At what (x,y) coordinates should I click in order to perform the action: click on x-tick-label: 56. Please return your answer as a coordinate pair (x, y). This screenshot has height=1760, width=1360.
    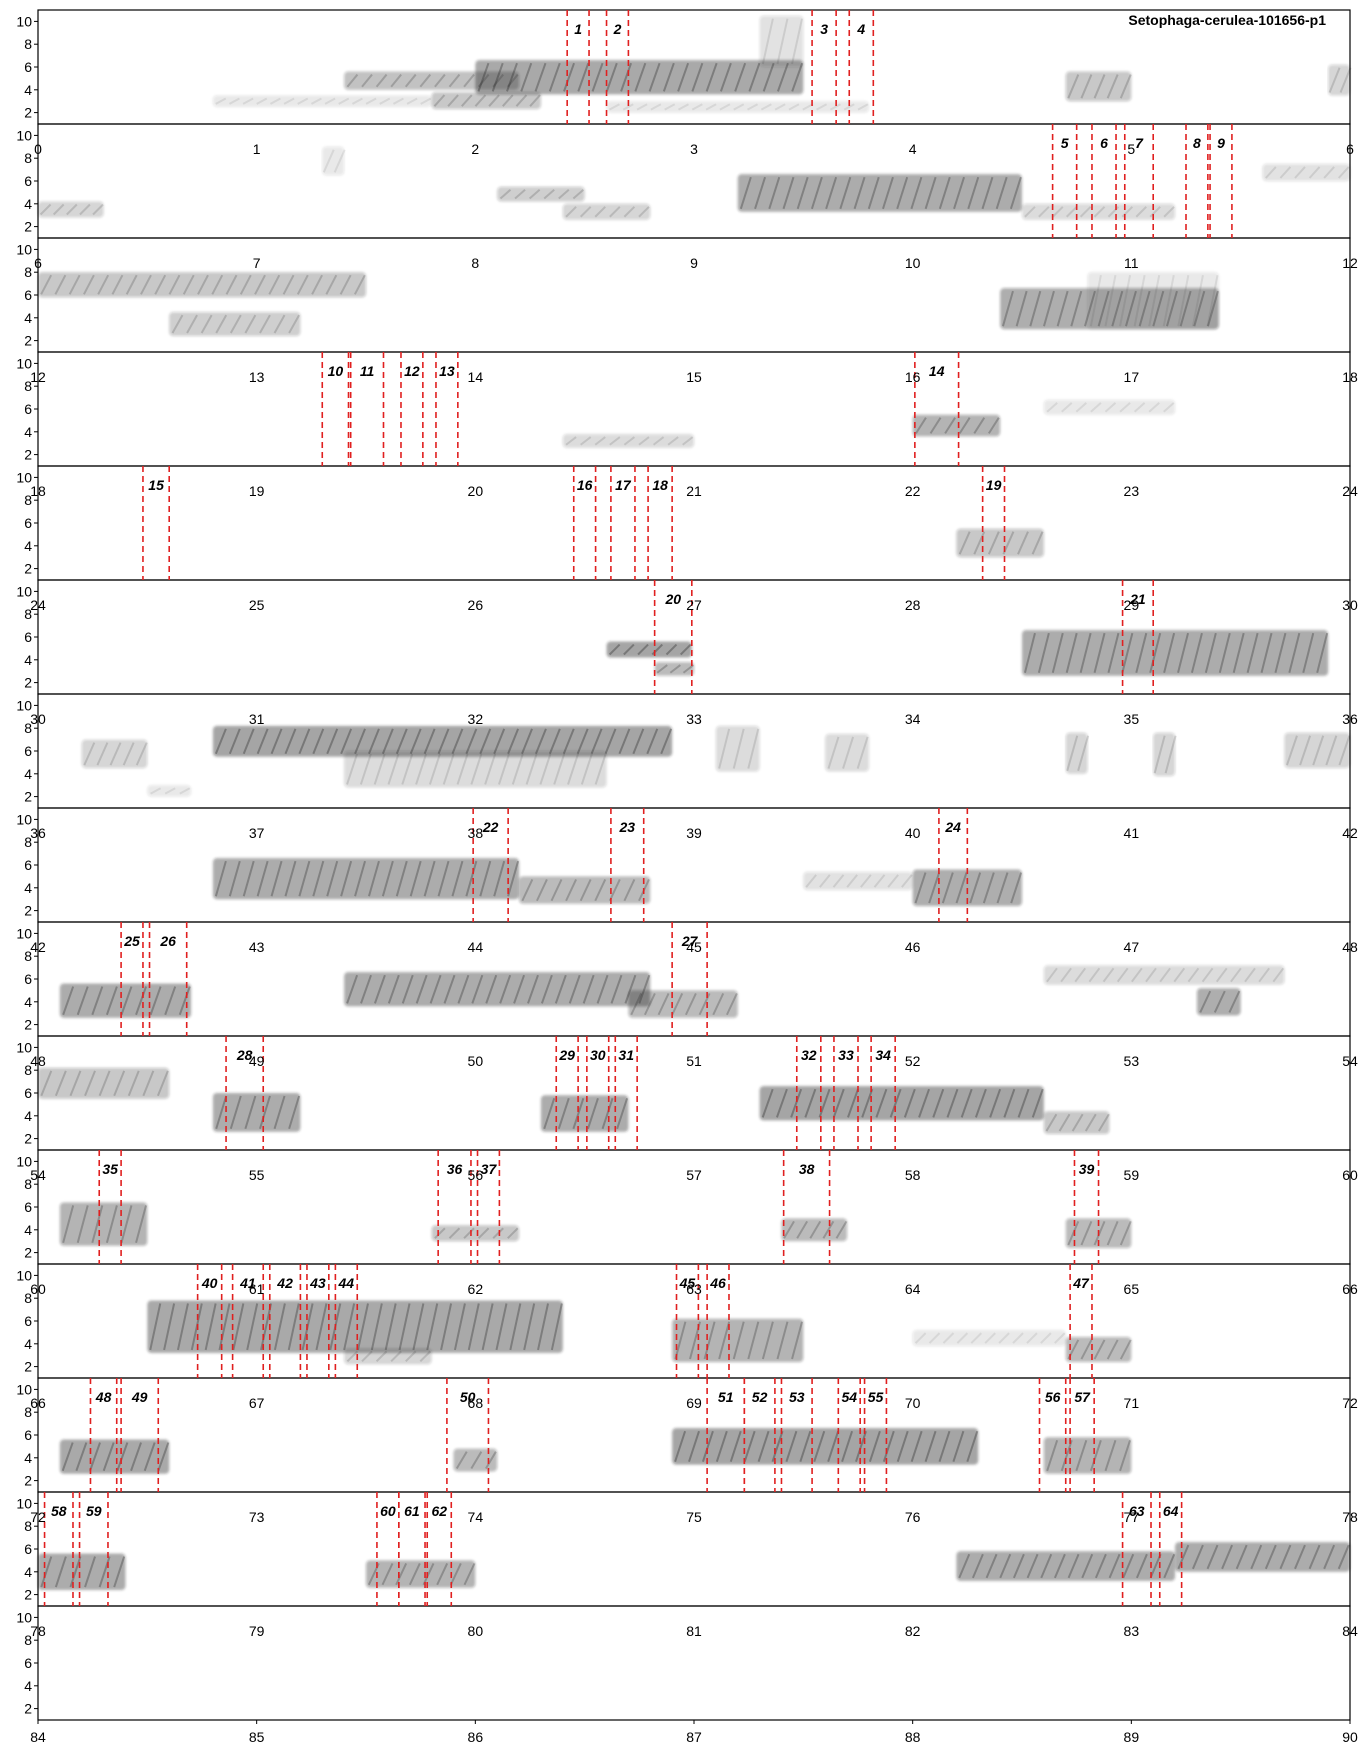
    Looking at the image, I should click on (476, 1175).